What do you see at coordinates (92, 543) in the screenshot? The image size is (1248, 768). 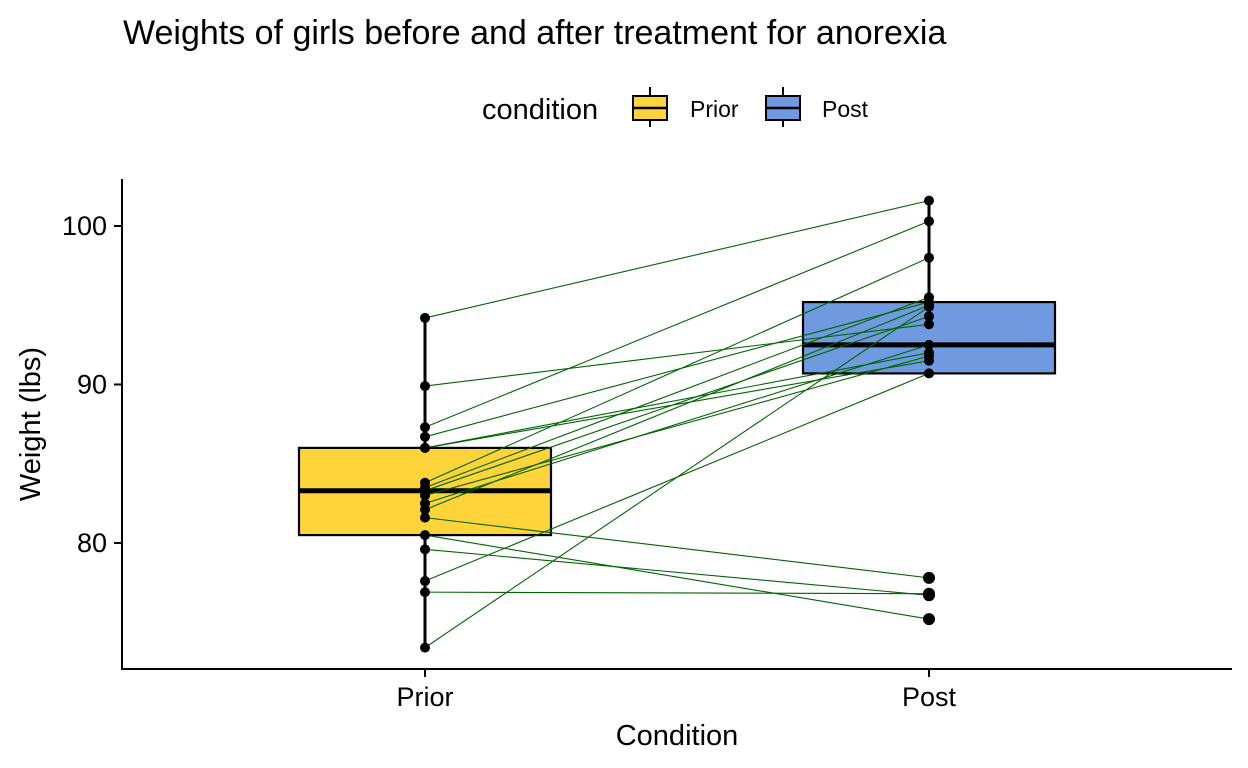 I see `y-tick-label: 80` at bounding box center [92, 543].